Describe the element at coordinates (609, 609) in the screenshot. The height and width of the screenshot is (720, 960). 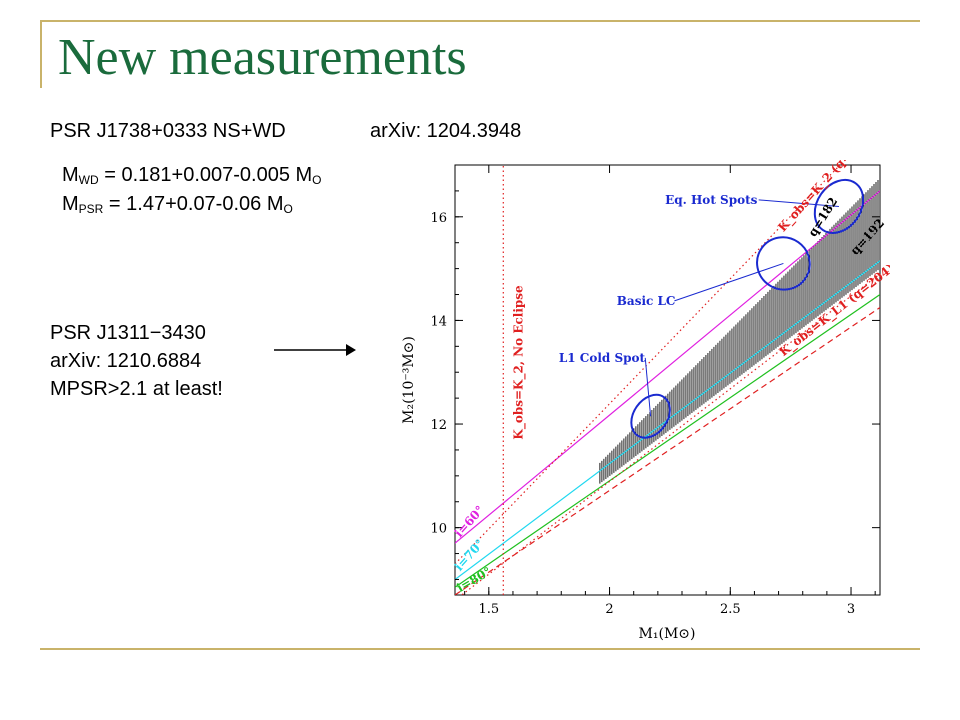
I see `x-tick-label: 2` at that location.